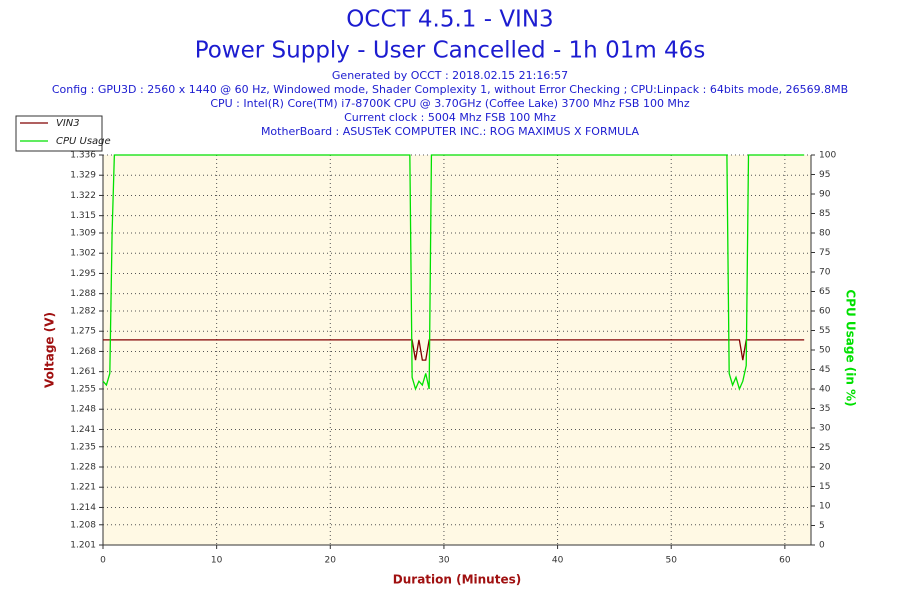 This screenshot has width=900, height=600. Describe the element at coordinates (83, 488) in the screenshot. I see `y-tick-label: 1.221` at that location.